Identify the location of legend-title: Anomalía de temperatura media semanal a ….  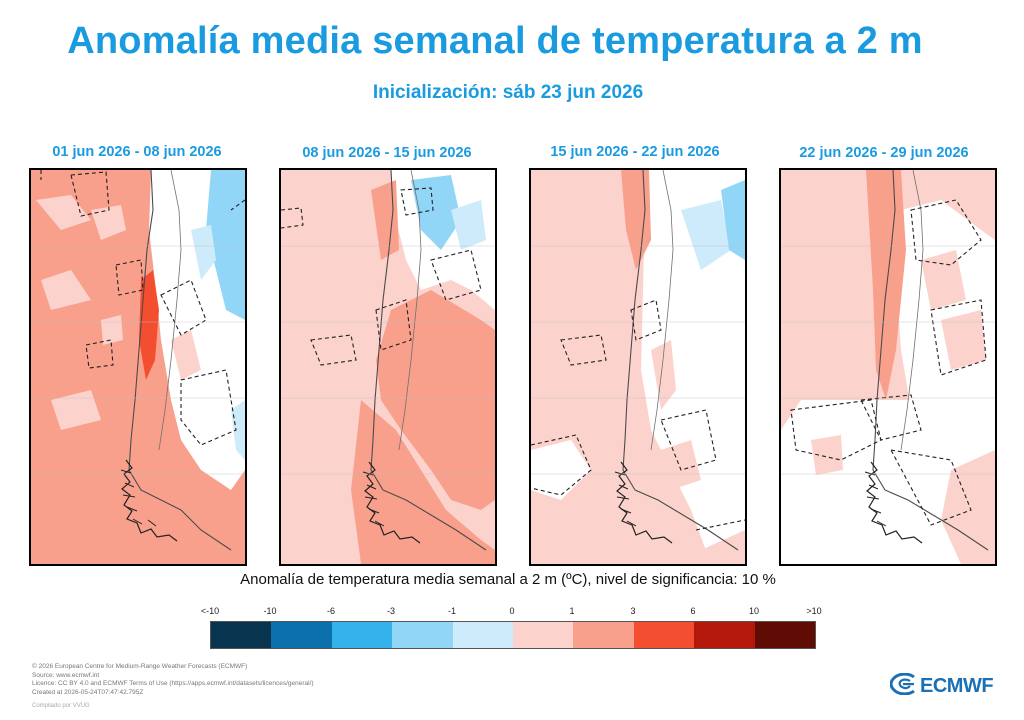
(508, 579).